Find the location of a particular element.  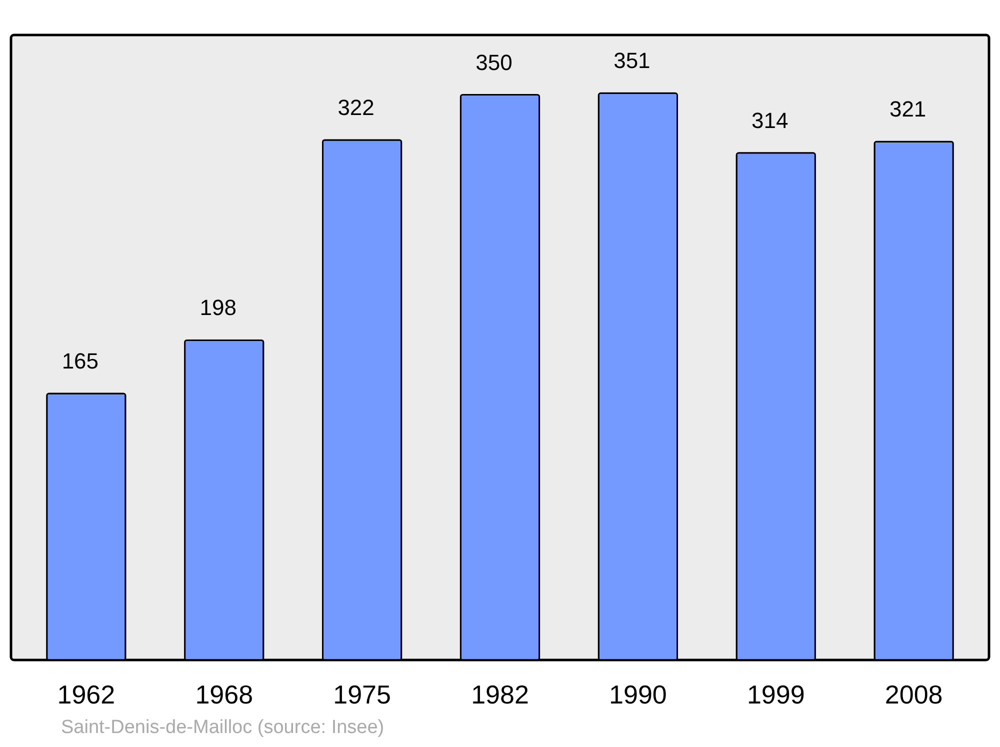

data-label: 165 is located at coordinates (80, 361).